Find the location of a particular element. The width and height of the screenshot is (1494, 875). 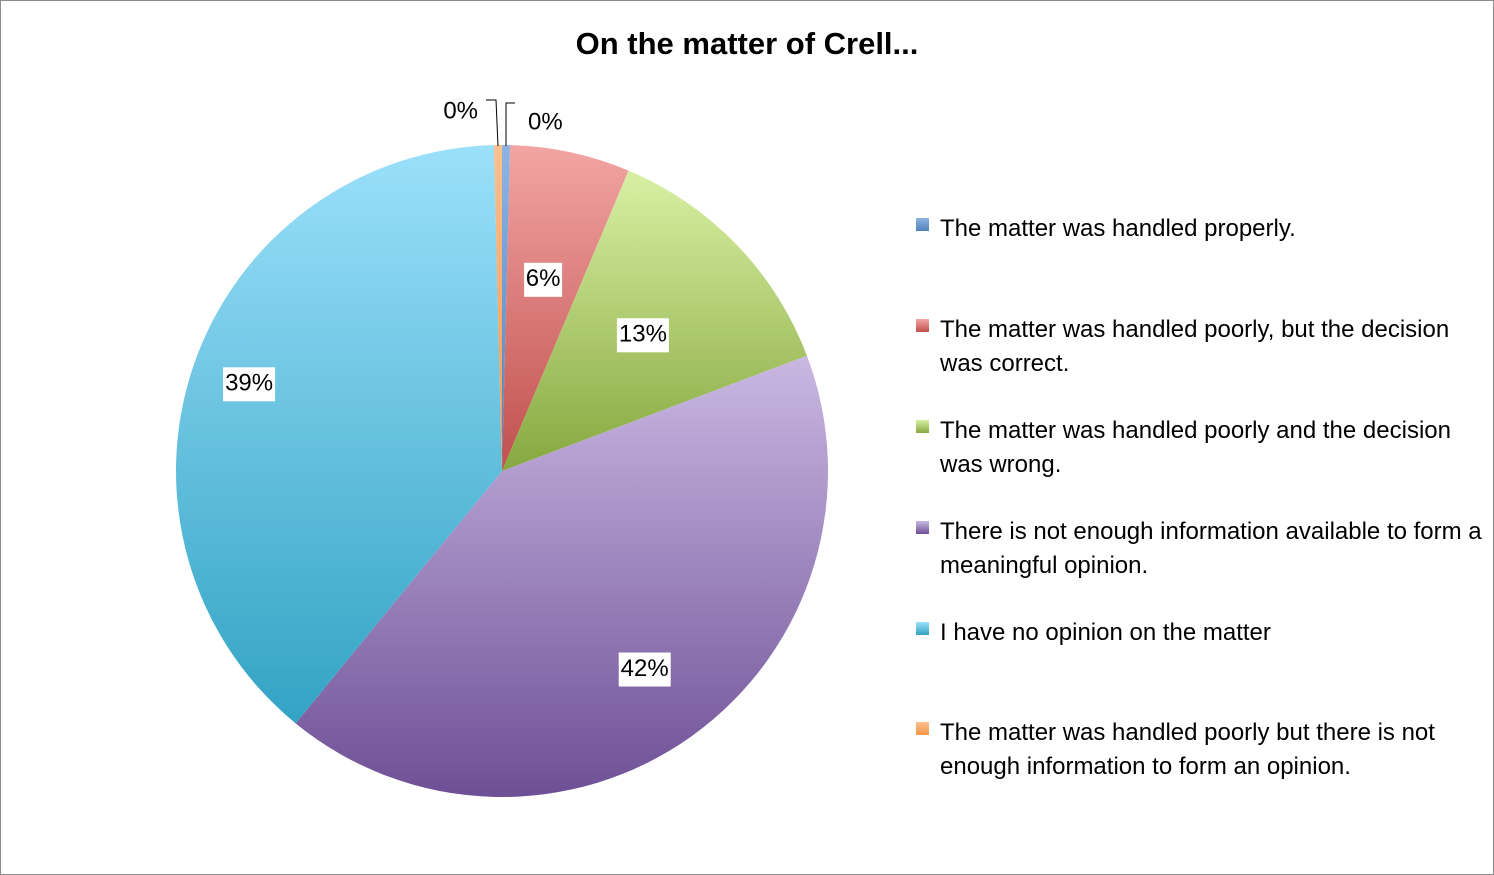

data-label-the-matter-was-handled-poorly-but-there-: 0% is located at coordinates (460, 110).